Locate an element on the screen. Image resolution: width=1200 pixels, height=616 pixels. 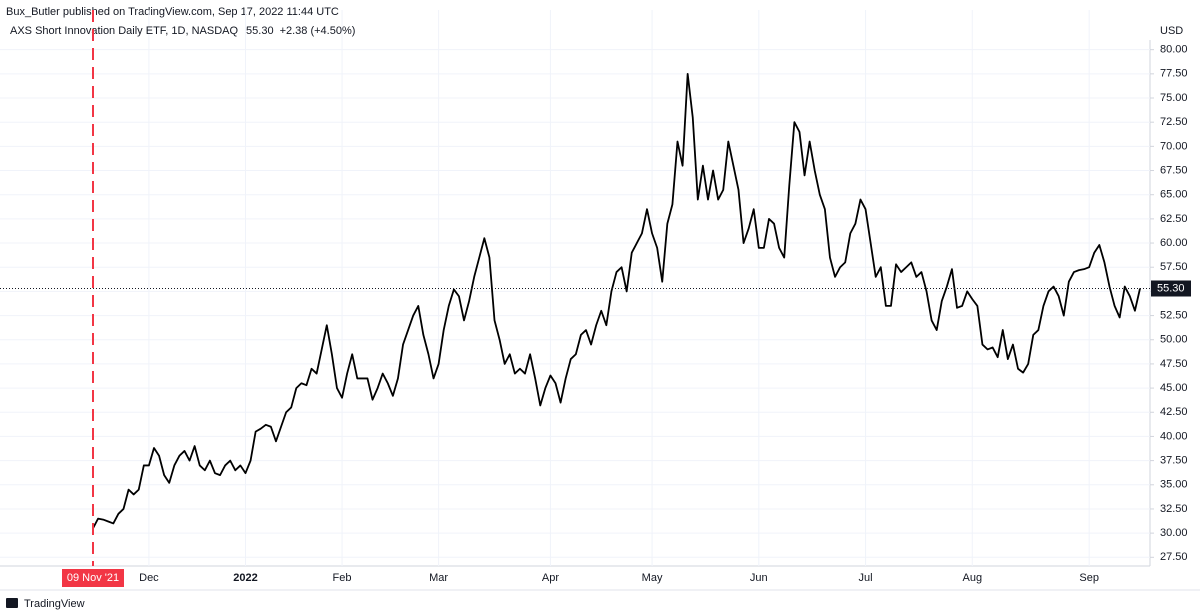
y-tick-label: 50.00 is located at coordinates (1174, 340).